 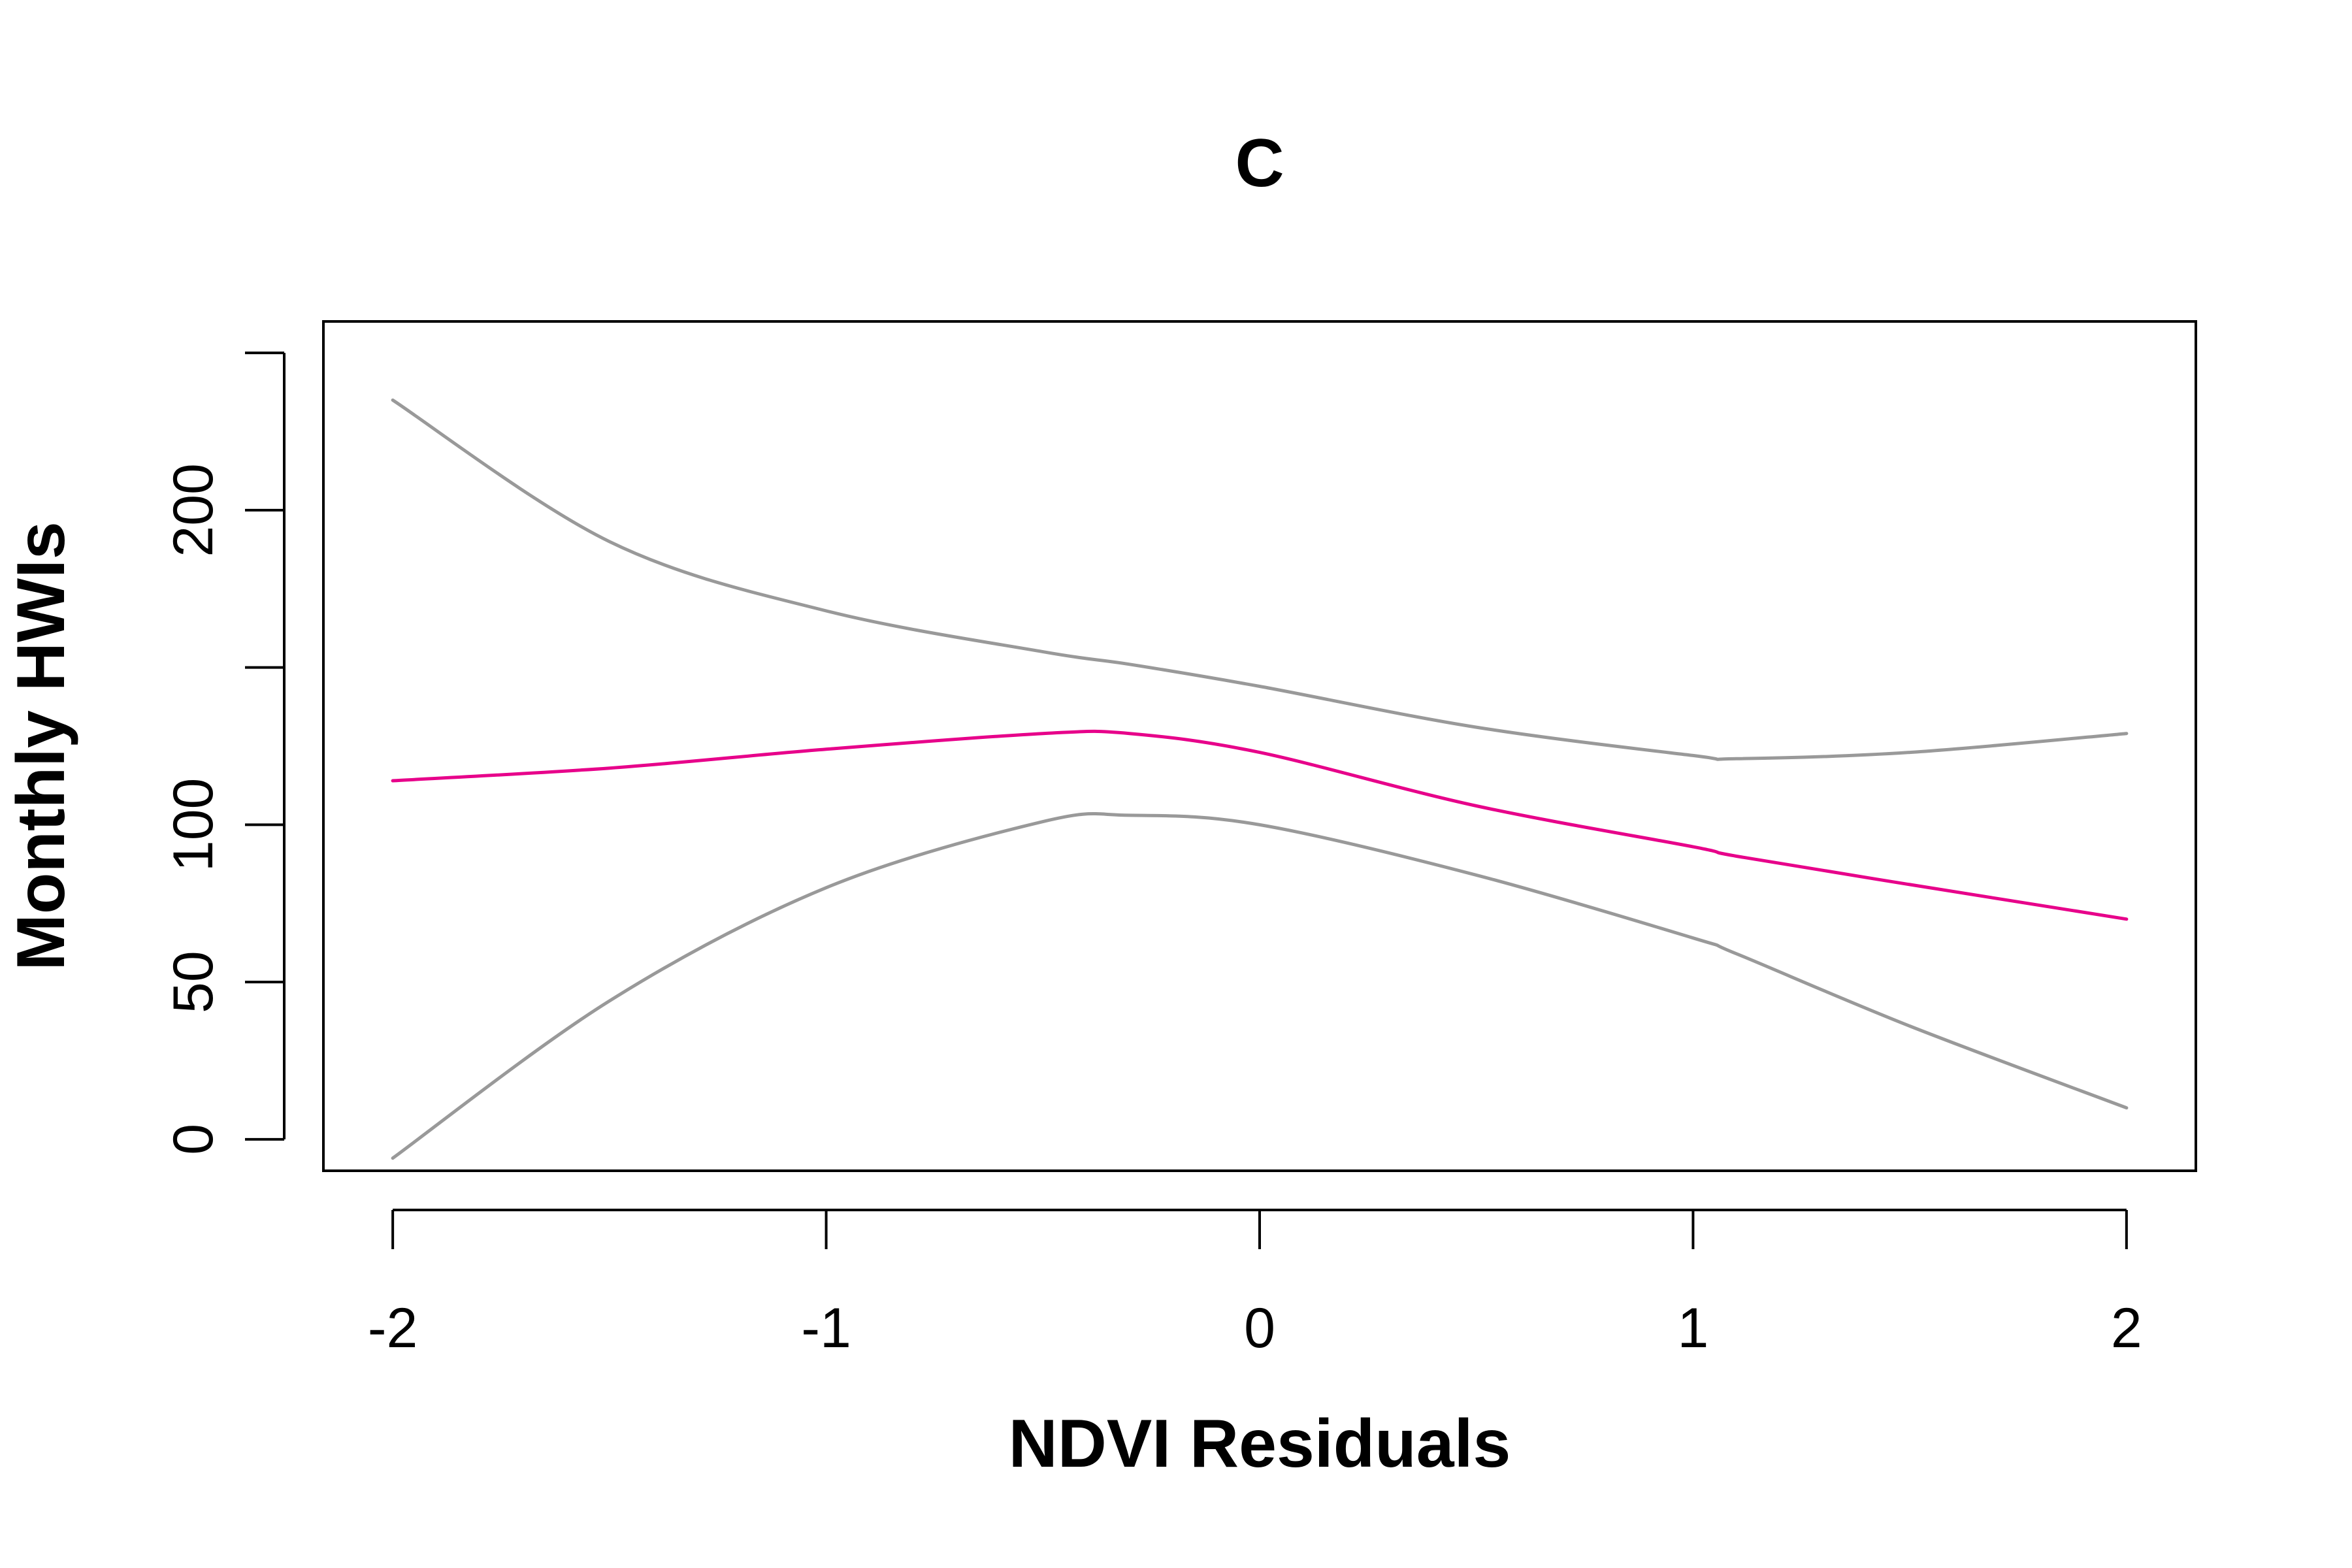 What do you see at coordinates (193, 1139) in the screenshot?
I see `y-tick-label: 0` at bounding box center [193, 1139].